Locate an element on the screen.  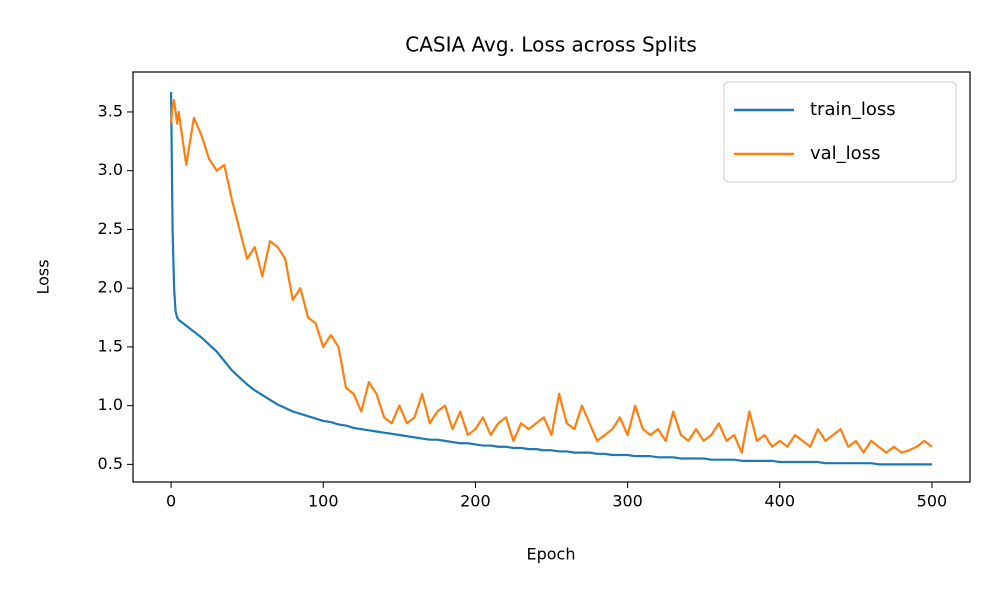
y-tick-label: 2.0 is located at coordinates (110, 287).